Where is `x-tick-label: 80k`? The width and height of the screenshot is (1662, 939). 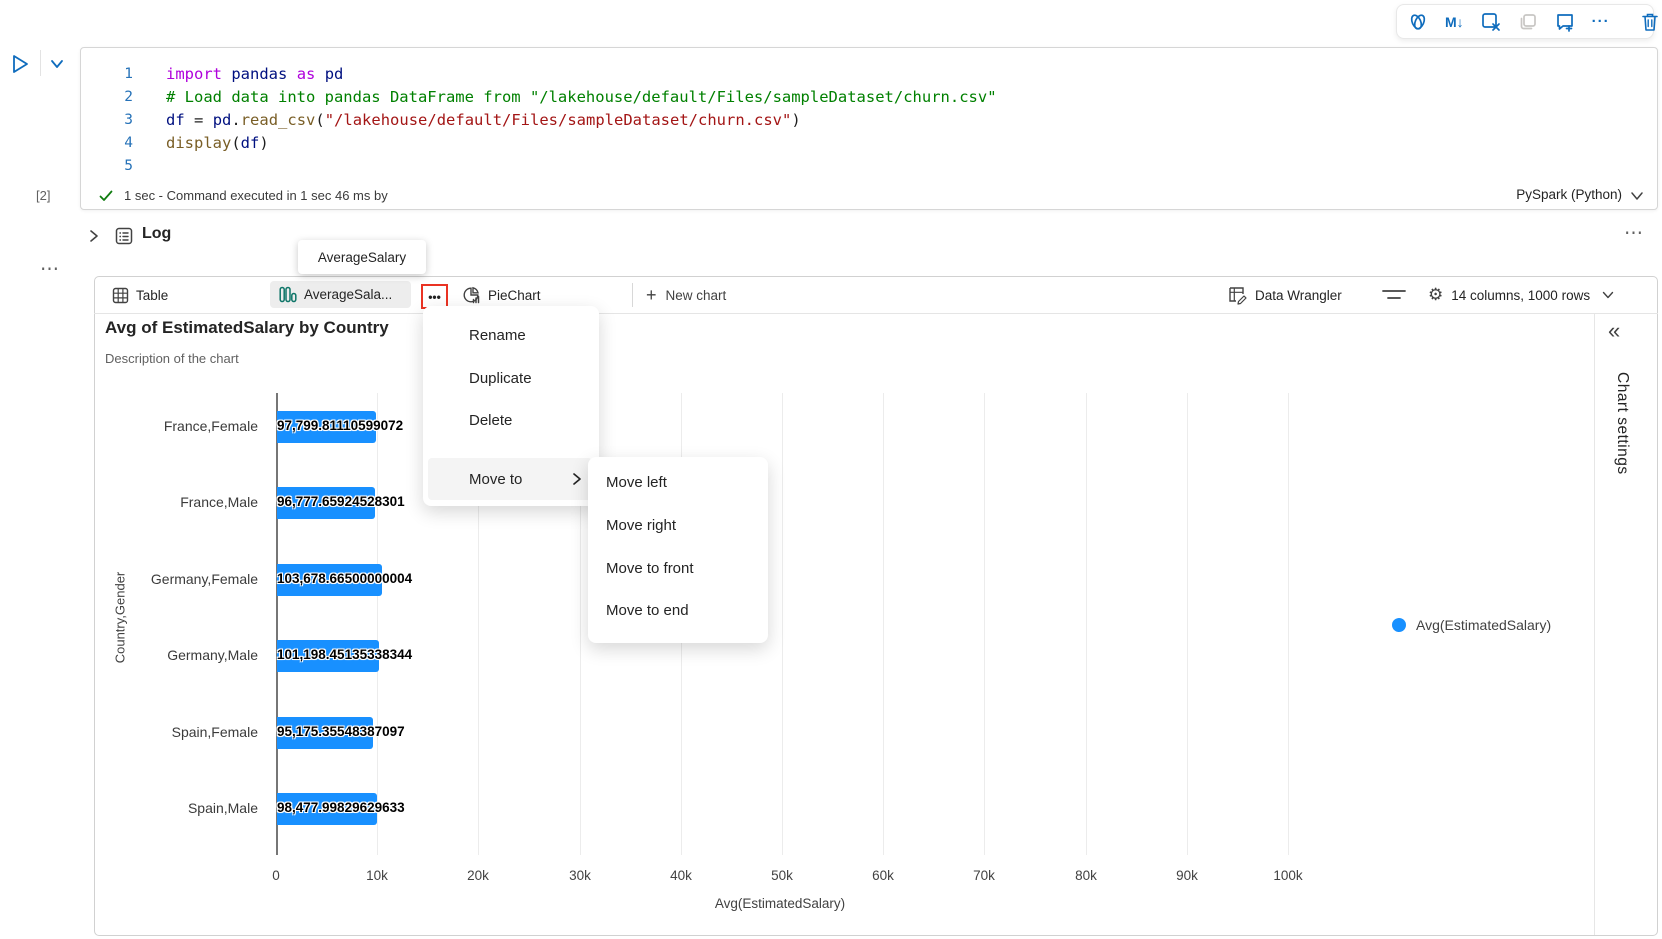
x-tick-label: 80k is located at coordinates (1086, 875).